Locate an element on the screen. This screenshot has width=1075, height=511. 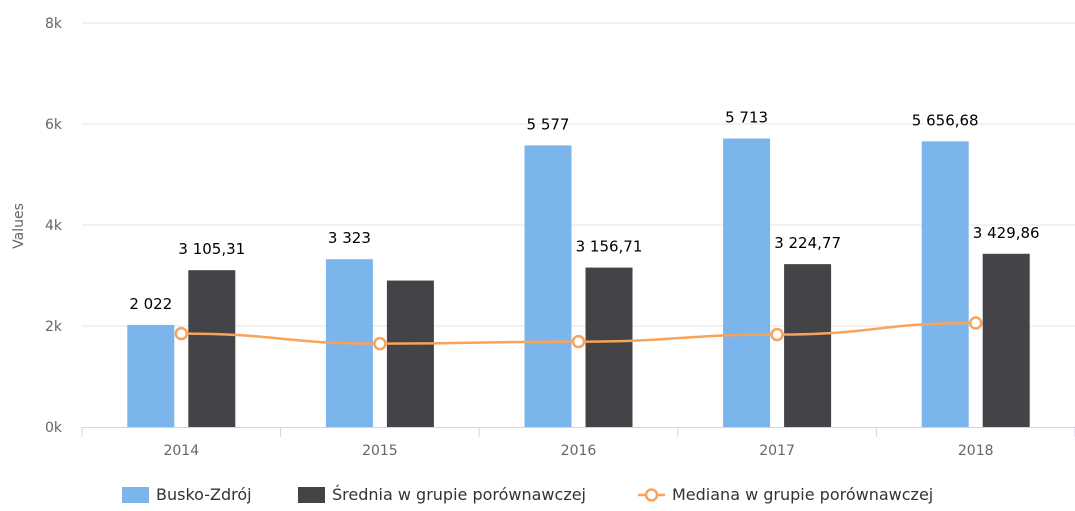
legend-marker is located at coordinates (651, 495).